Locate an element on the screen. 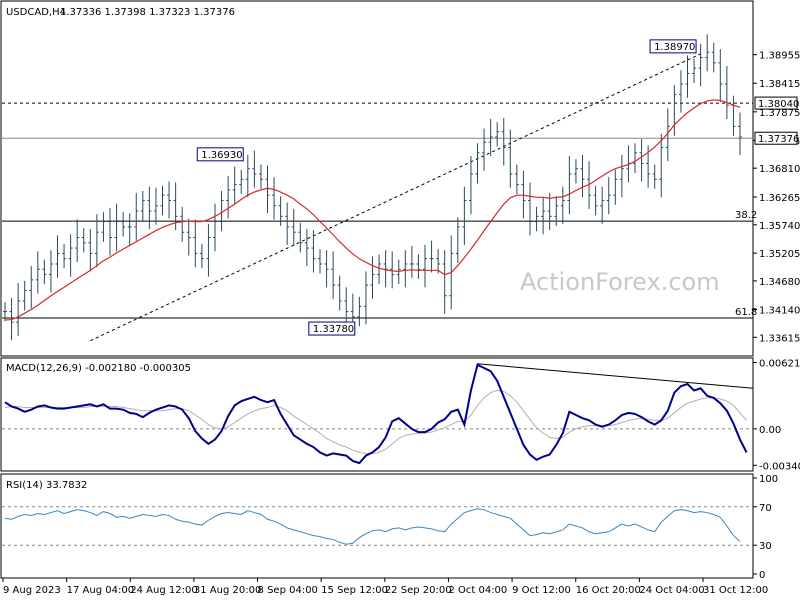 This screenshot has height=600, width=800. fib-level-label: 61.8 is located at coordinates (746, 312).